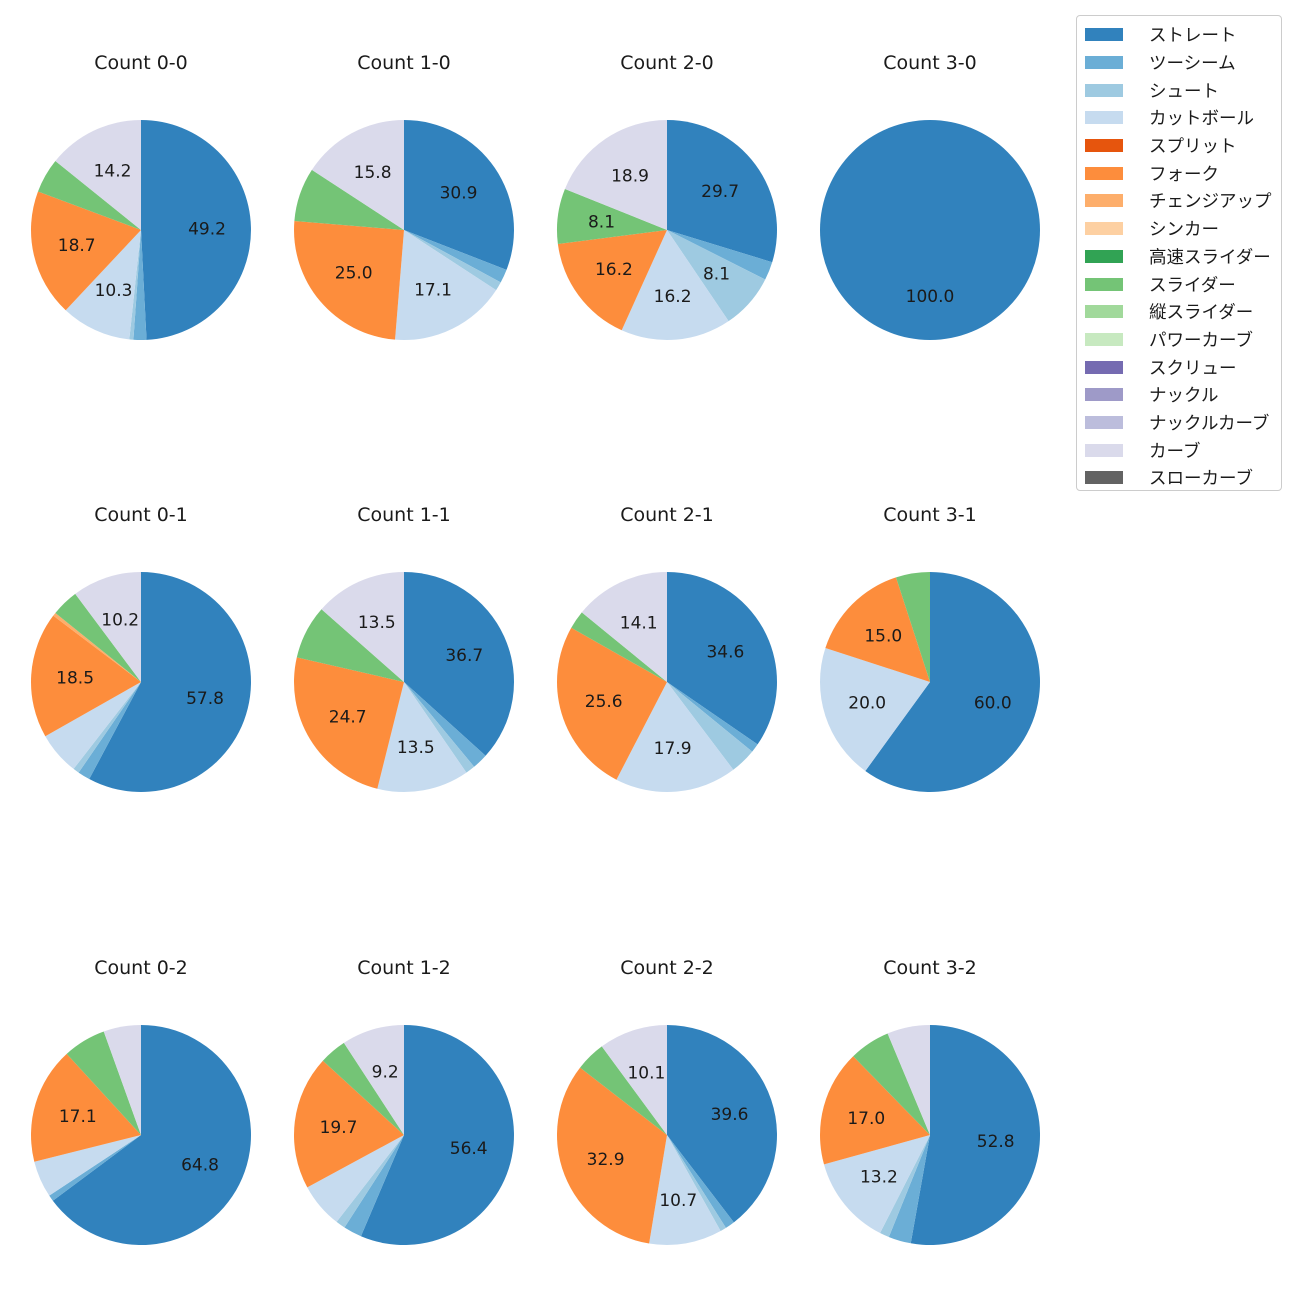 The image size is (1300, 1300). I want to click on chart-title: Count 1-0, so click(404, 63).